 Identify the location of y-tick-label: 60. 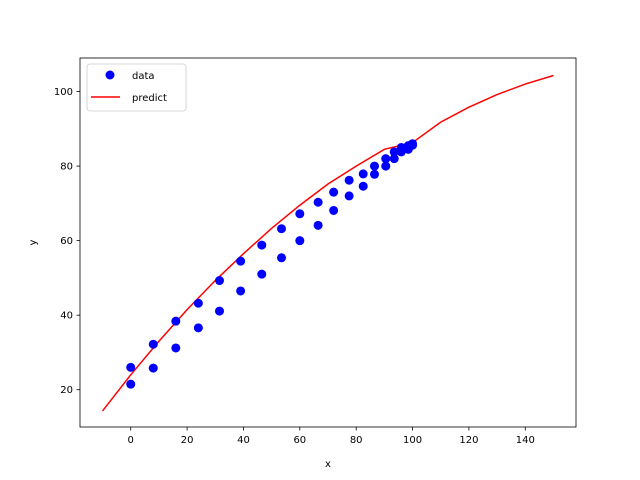
(66, 241).